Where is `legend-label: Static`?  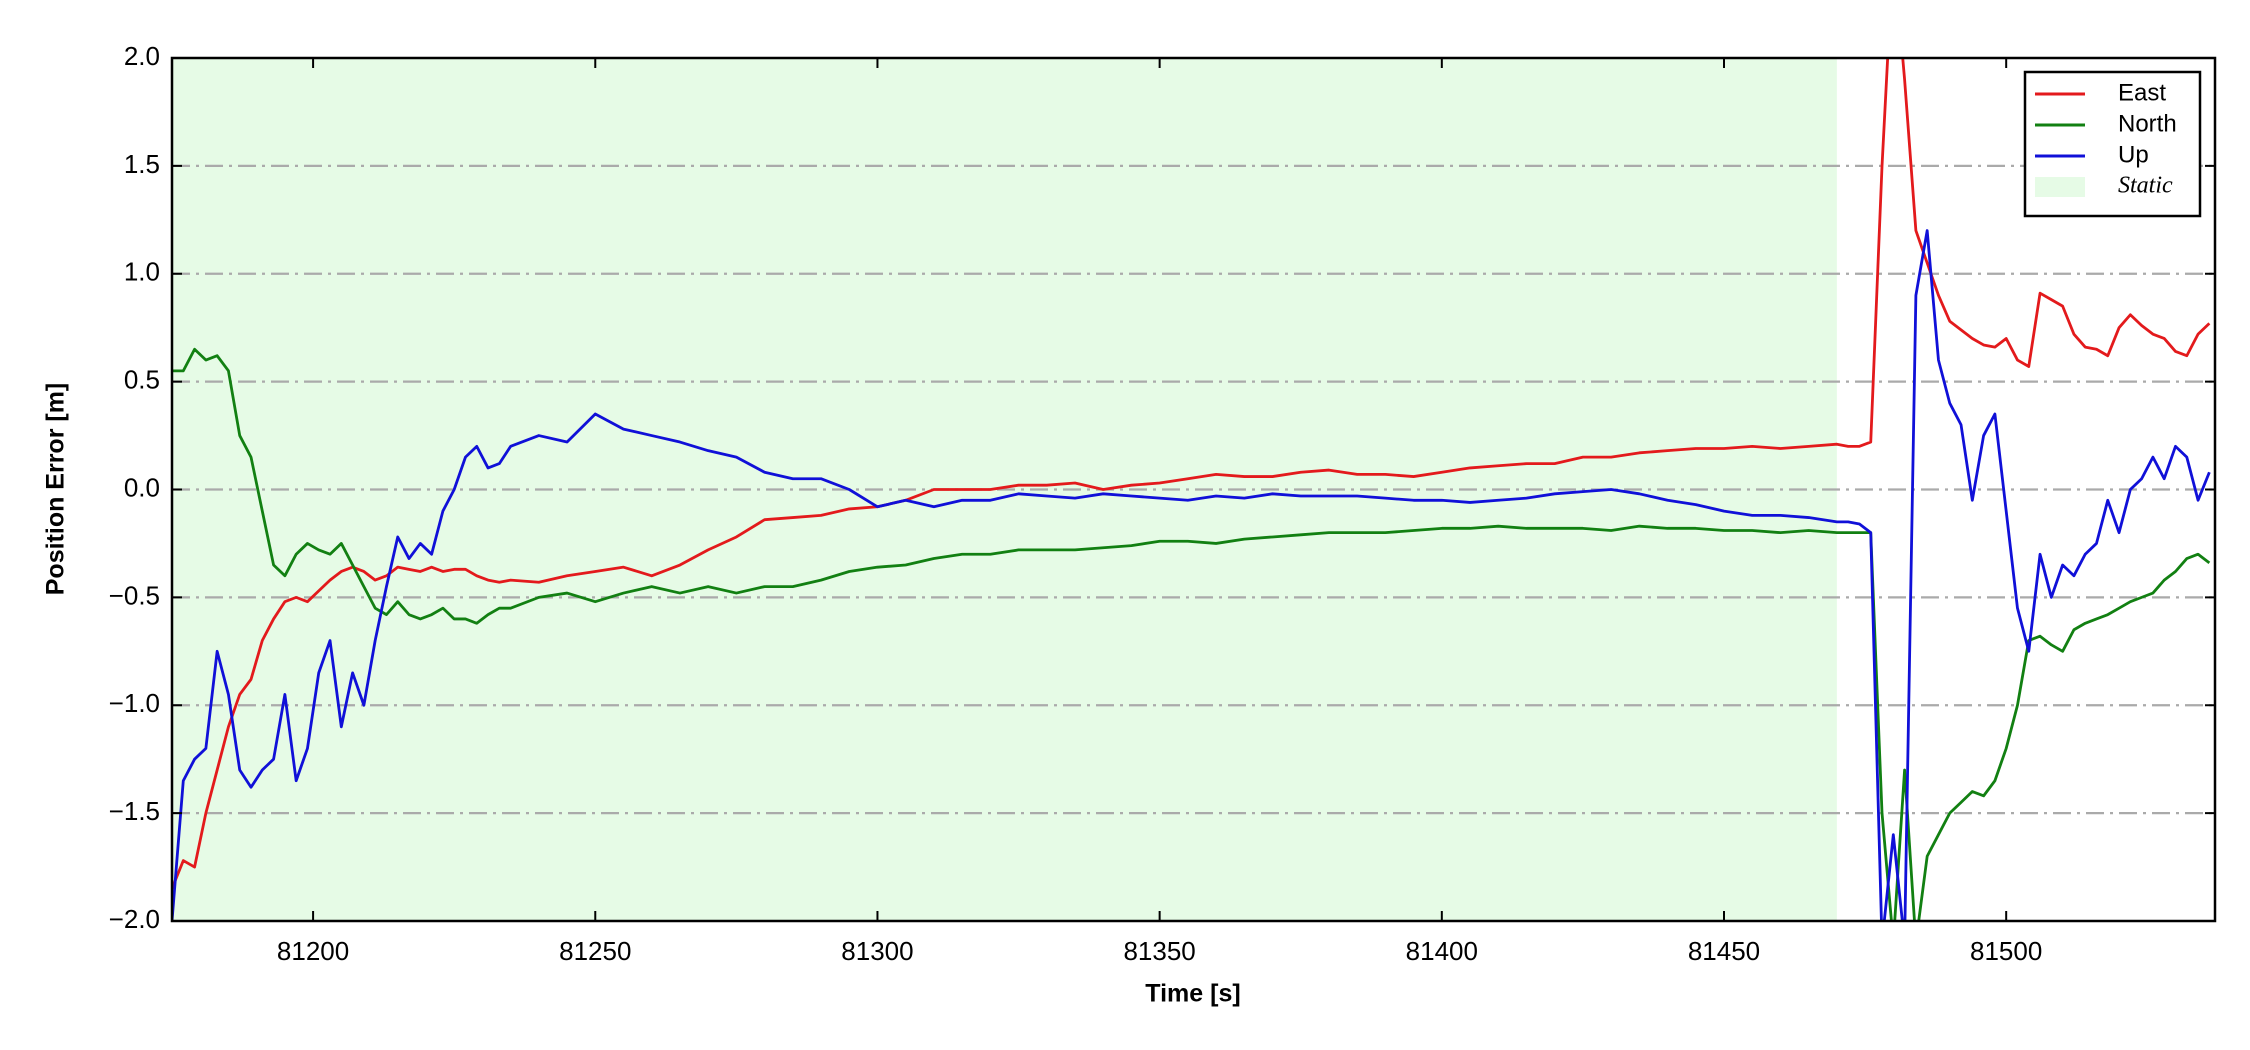 legend-label: Static is located at coordinates (2145, 186).